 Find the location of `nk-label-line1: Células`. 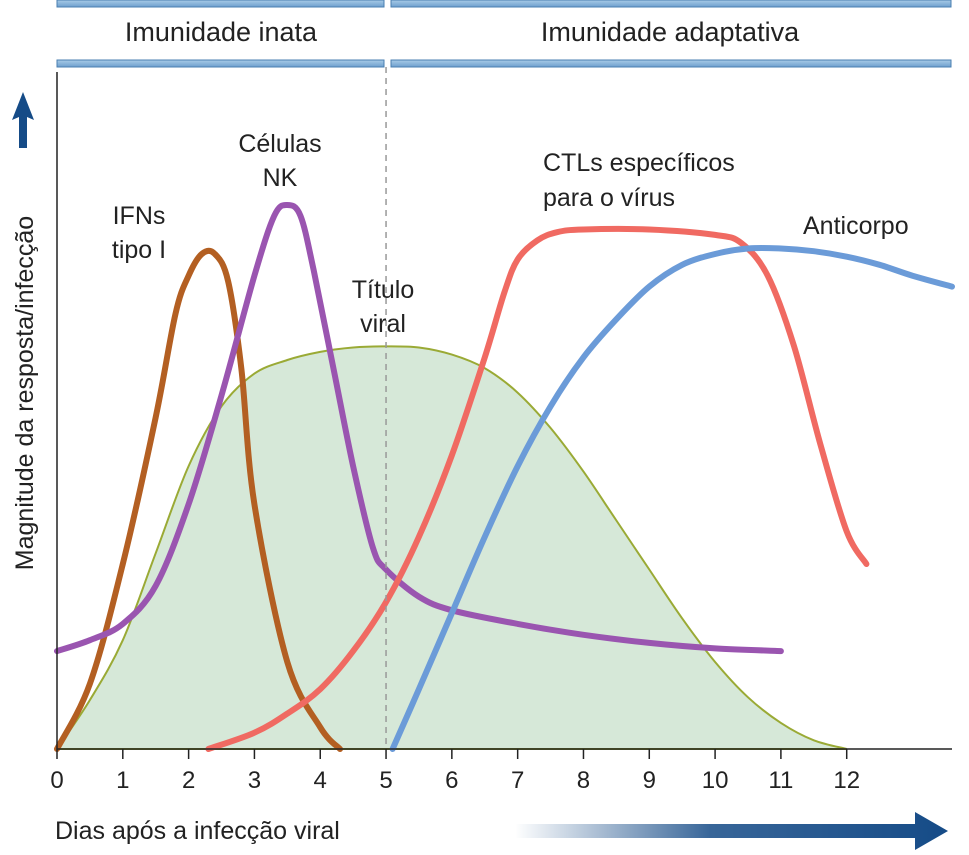

nk-label-line1: Células is located at coordinates (279, 144).